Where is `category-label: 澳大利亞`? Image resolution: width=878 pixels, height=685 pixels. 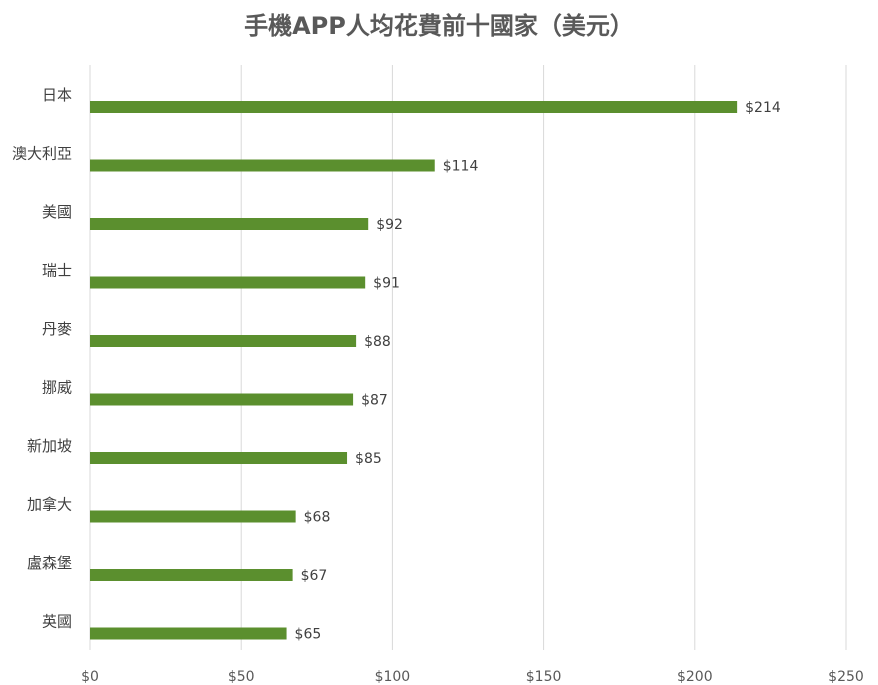
category-label: 澳大利亞 is located at coordinates (42, 154).